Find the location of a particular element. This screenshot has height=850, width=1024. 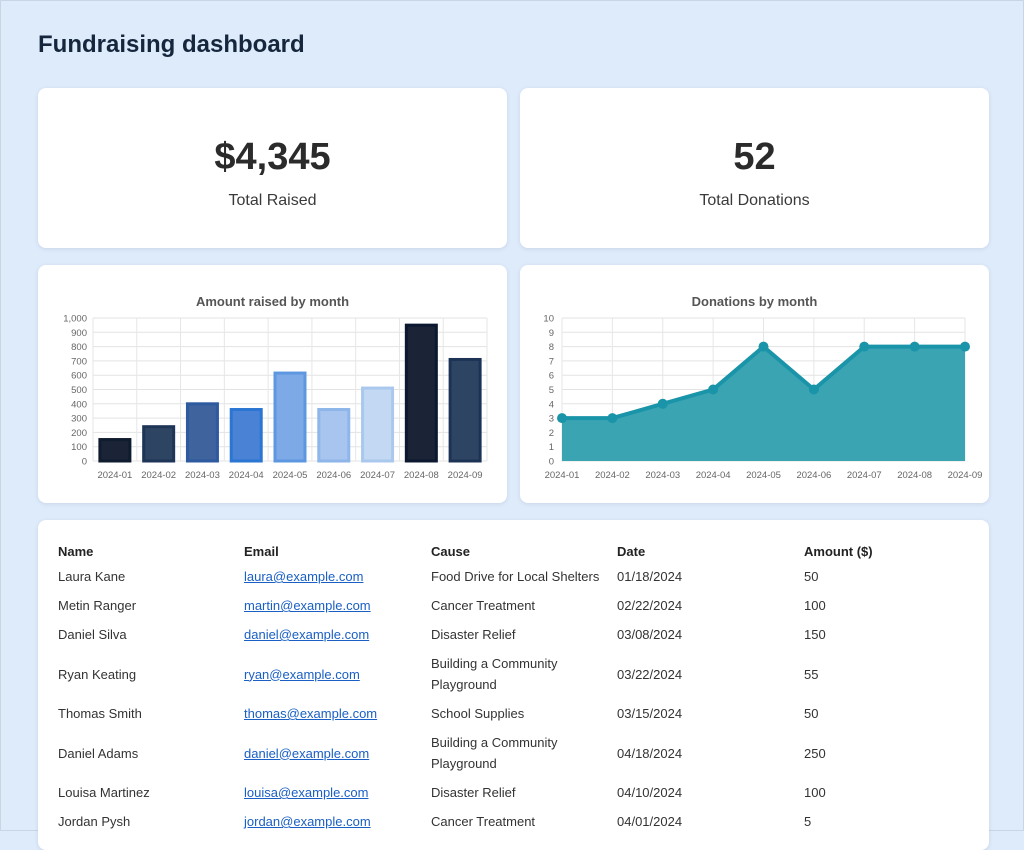

y-tick-label: 300 is located at coordinates (79, 419).